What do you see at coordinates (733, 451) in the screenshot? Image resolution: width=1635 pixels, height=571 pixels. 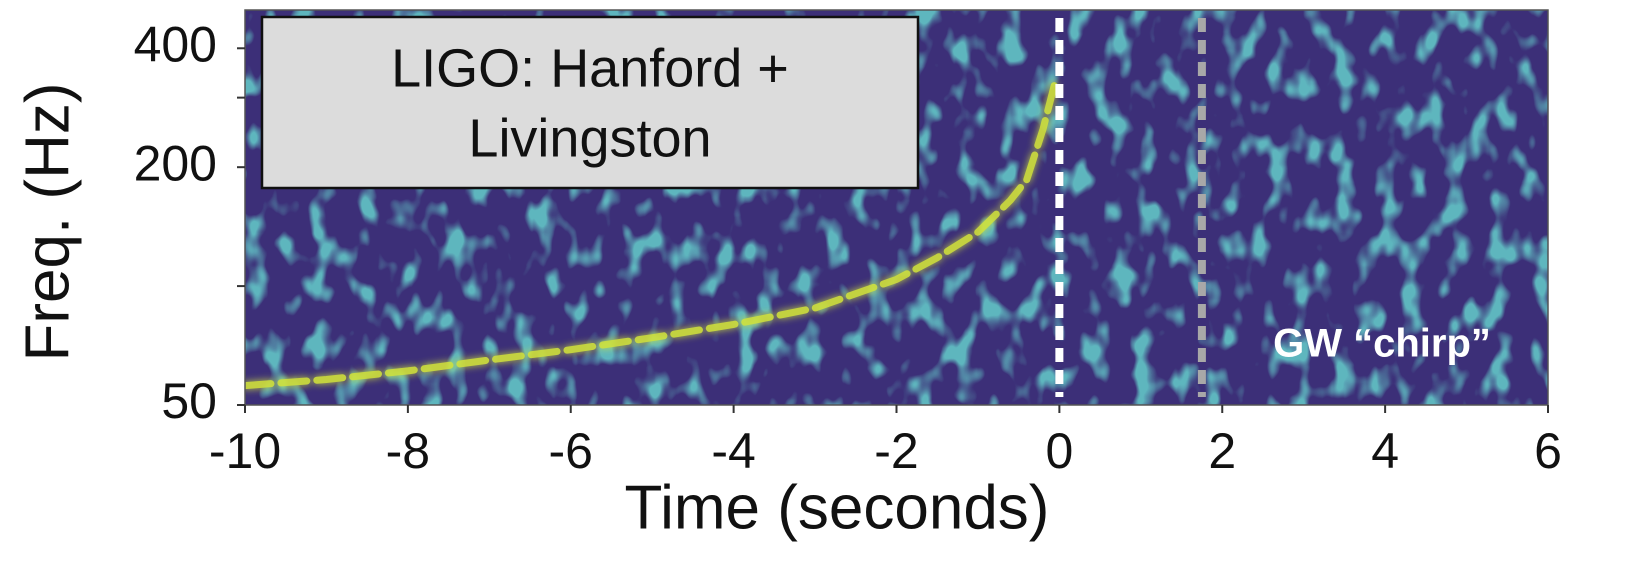 I see `x-tick-label: -4` at bounding box center [733, 451].